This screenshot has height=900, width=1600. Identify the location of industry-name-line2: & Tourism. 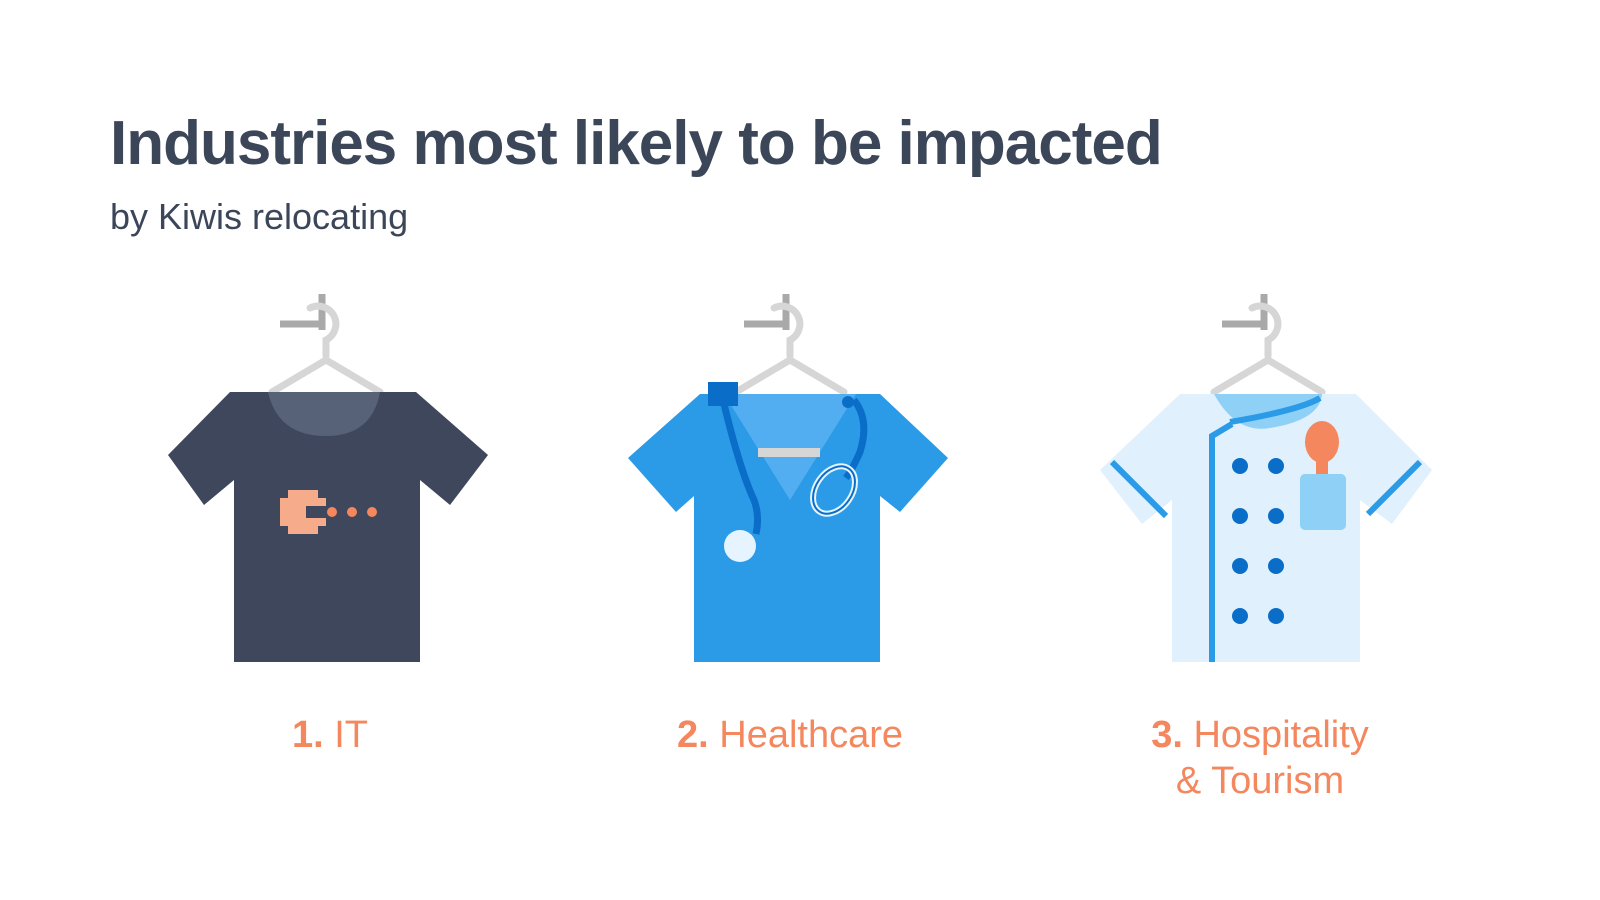
(1260, 781).